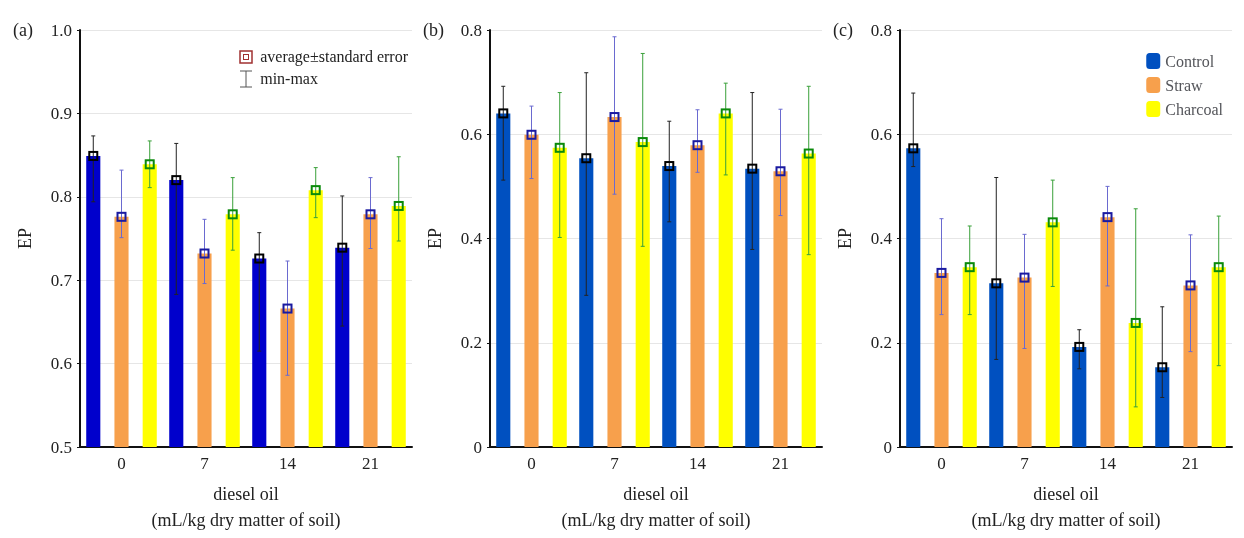  I want to click on y-tick-label: 1.0, so click(61, 30).